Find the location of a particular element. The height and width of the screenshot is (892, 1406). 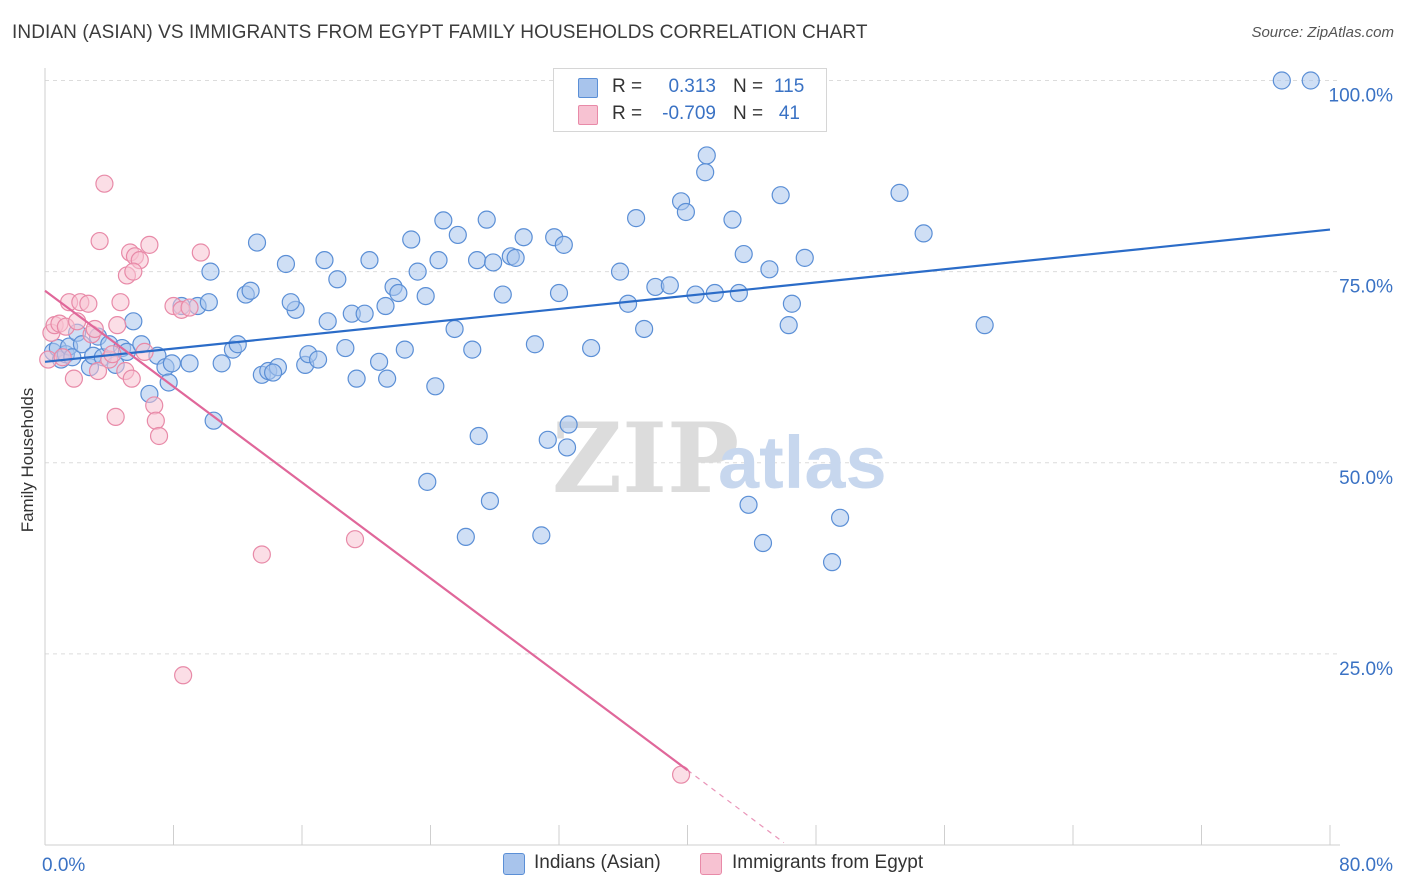

legend-label-indians: Indians (Asian) is located at coordinates (597, 862).